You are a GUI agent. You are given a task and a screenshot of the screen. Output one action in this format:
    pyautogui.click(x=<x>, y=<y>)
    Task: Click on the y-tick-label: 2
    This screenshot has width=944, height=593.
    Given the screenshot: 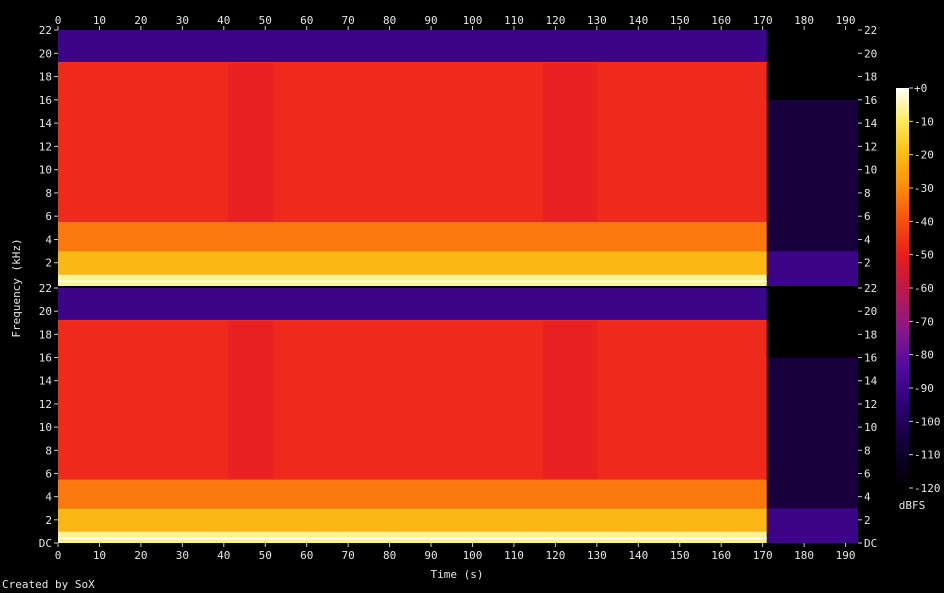 What is the action you would take?
    pyautogui.click(x=48, y=263)
    